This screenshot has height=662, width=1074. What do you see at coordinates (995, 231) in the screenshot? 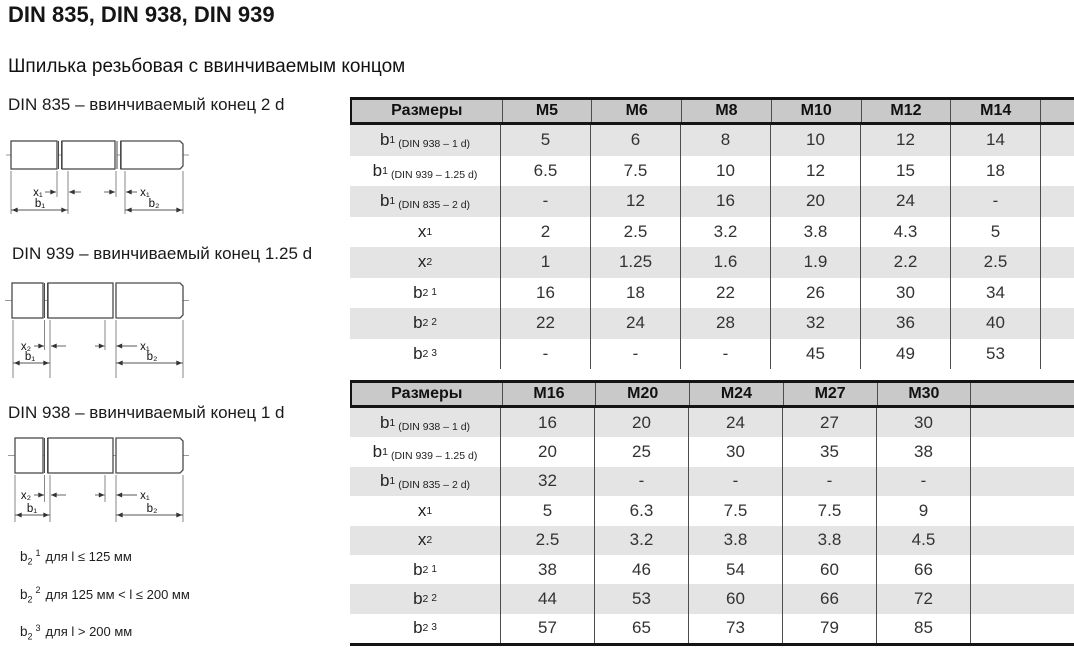
I see `value-cell: 5` at bounding box center [995, 231].